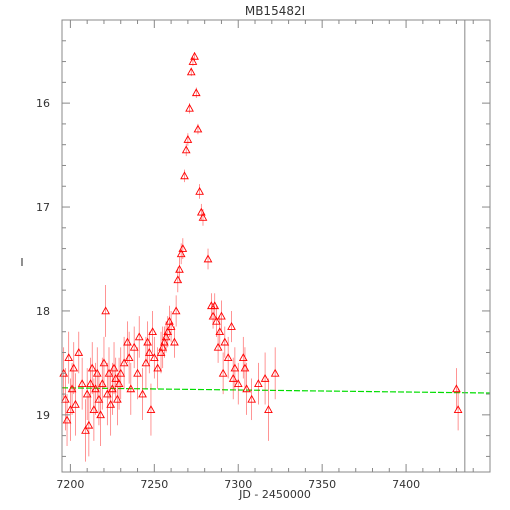 This screenshot has width=510, height=510. Describe the element at coordinates (43, 103) in the screenshot. I see `y-tick-label: 16` at that location.